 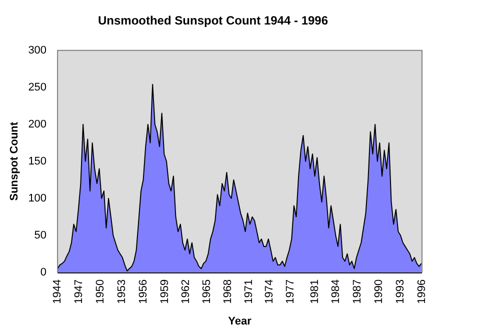 What do you see at coordinates (228, 291) in the screenshot?
I see `x-tick-label: 1968` at bounding box center [228, 291].